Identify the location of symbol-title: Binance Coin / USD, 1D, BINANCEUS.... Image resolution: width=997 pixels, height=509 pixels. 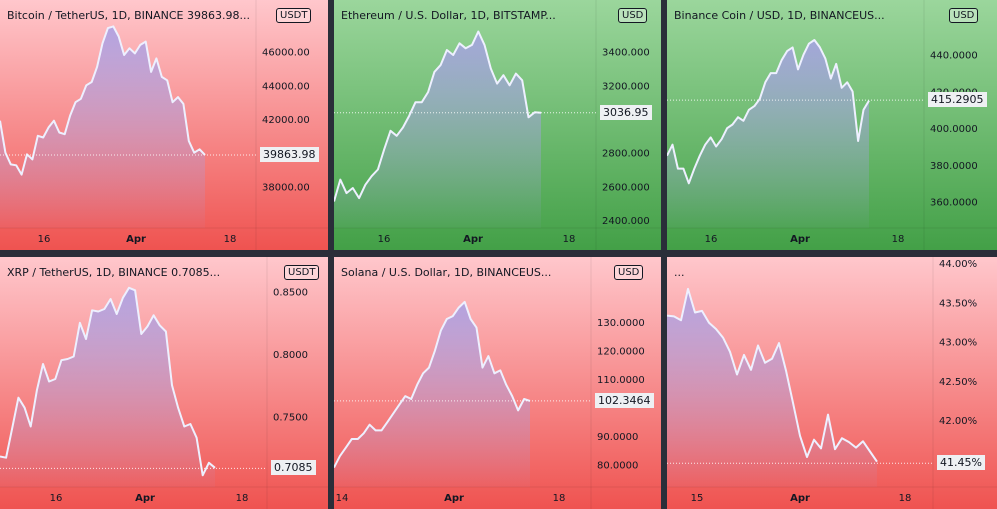
(779, 15).